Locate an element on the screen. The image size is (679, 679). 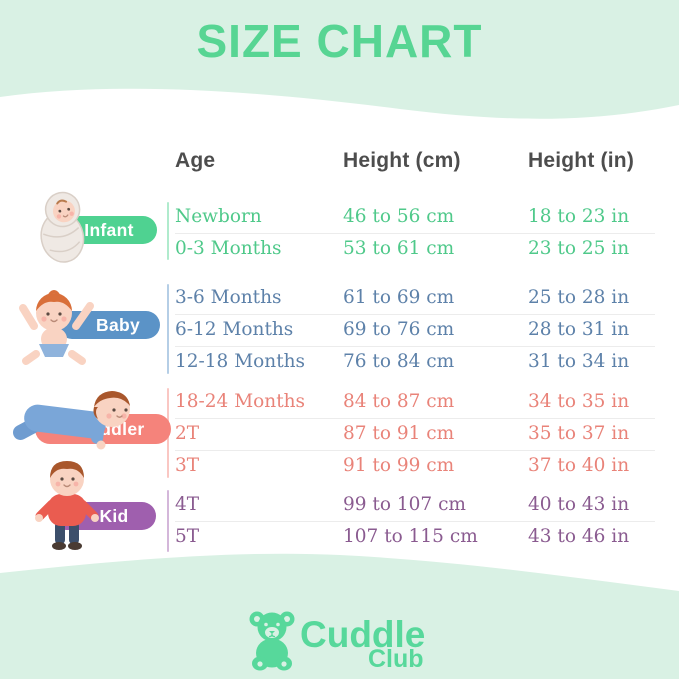
age-cell: 18-24 Months is located at coordinates (240, 401).